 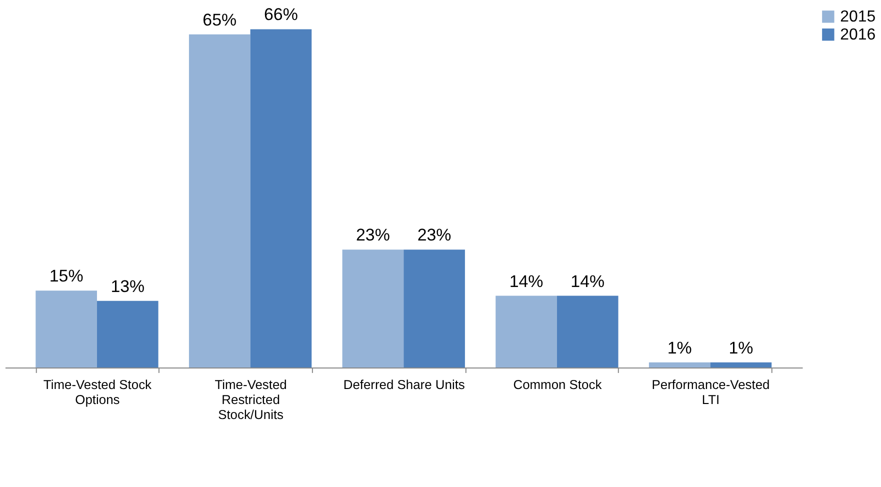 What do you see at coordinates (97, 391) in the screenshot?
I see `x-tick-label: Time-Vested Stock Options` at bounding box center [97, 391].